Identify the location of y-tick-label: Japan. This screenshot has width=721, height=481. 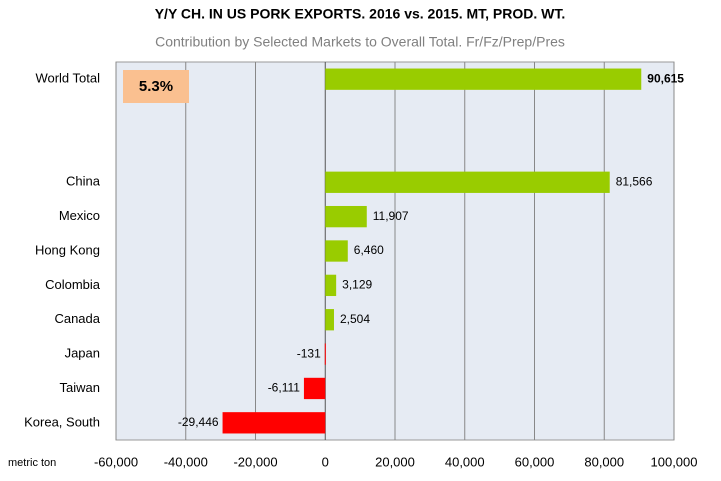
(82, 353).